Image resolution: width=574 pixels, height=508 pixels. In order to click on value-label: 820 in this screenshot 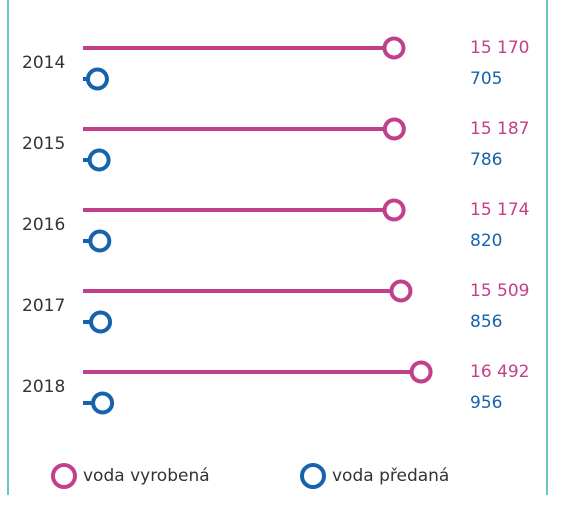, I will do `click(486, 241)`.